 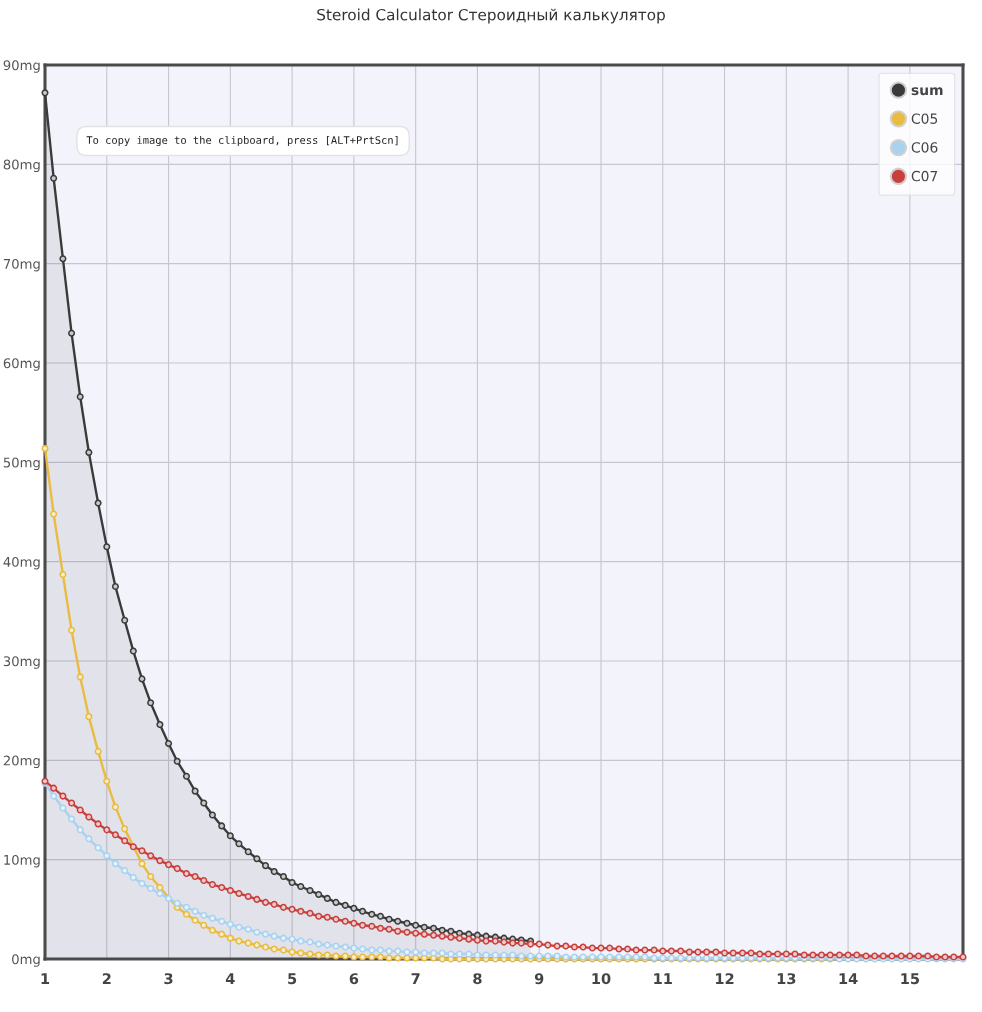 What do you see at coordinates (848, 978) in the screenshot?
I see `x-tick-label: 14` at bounding box center [848, 978].